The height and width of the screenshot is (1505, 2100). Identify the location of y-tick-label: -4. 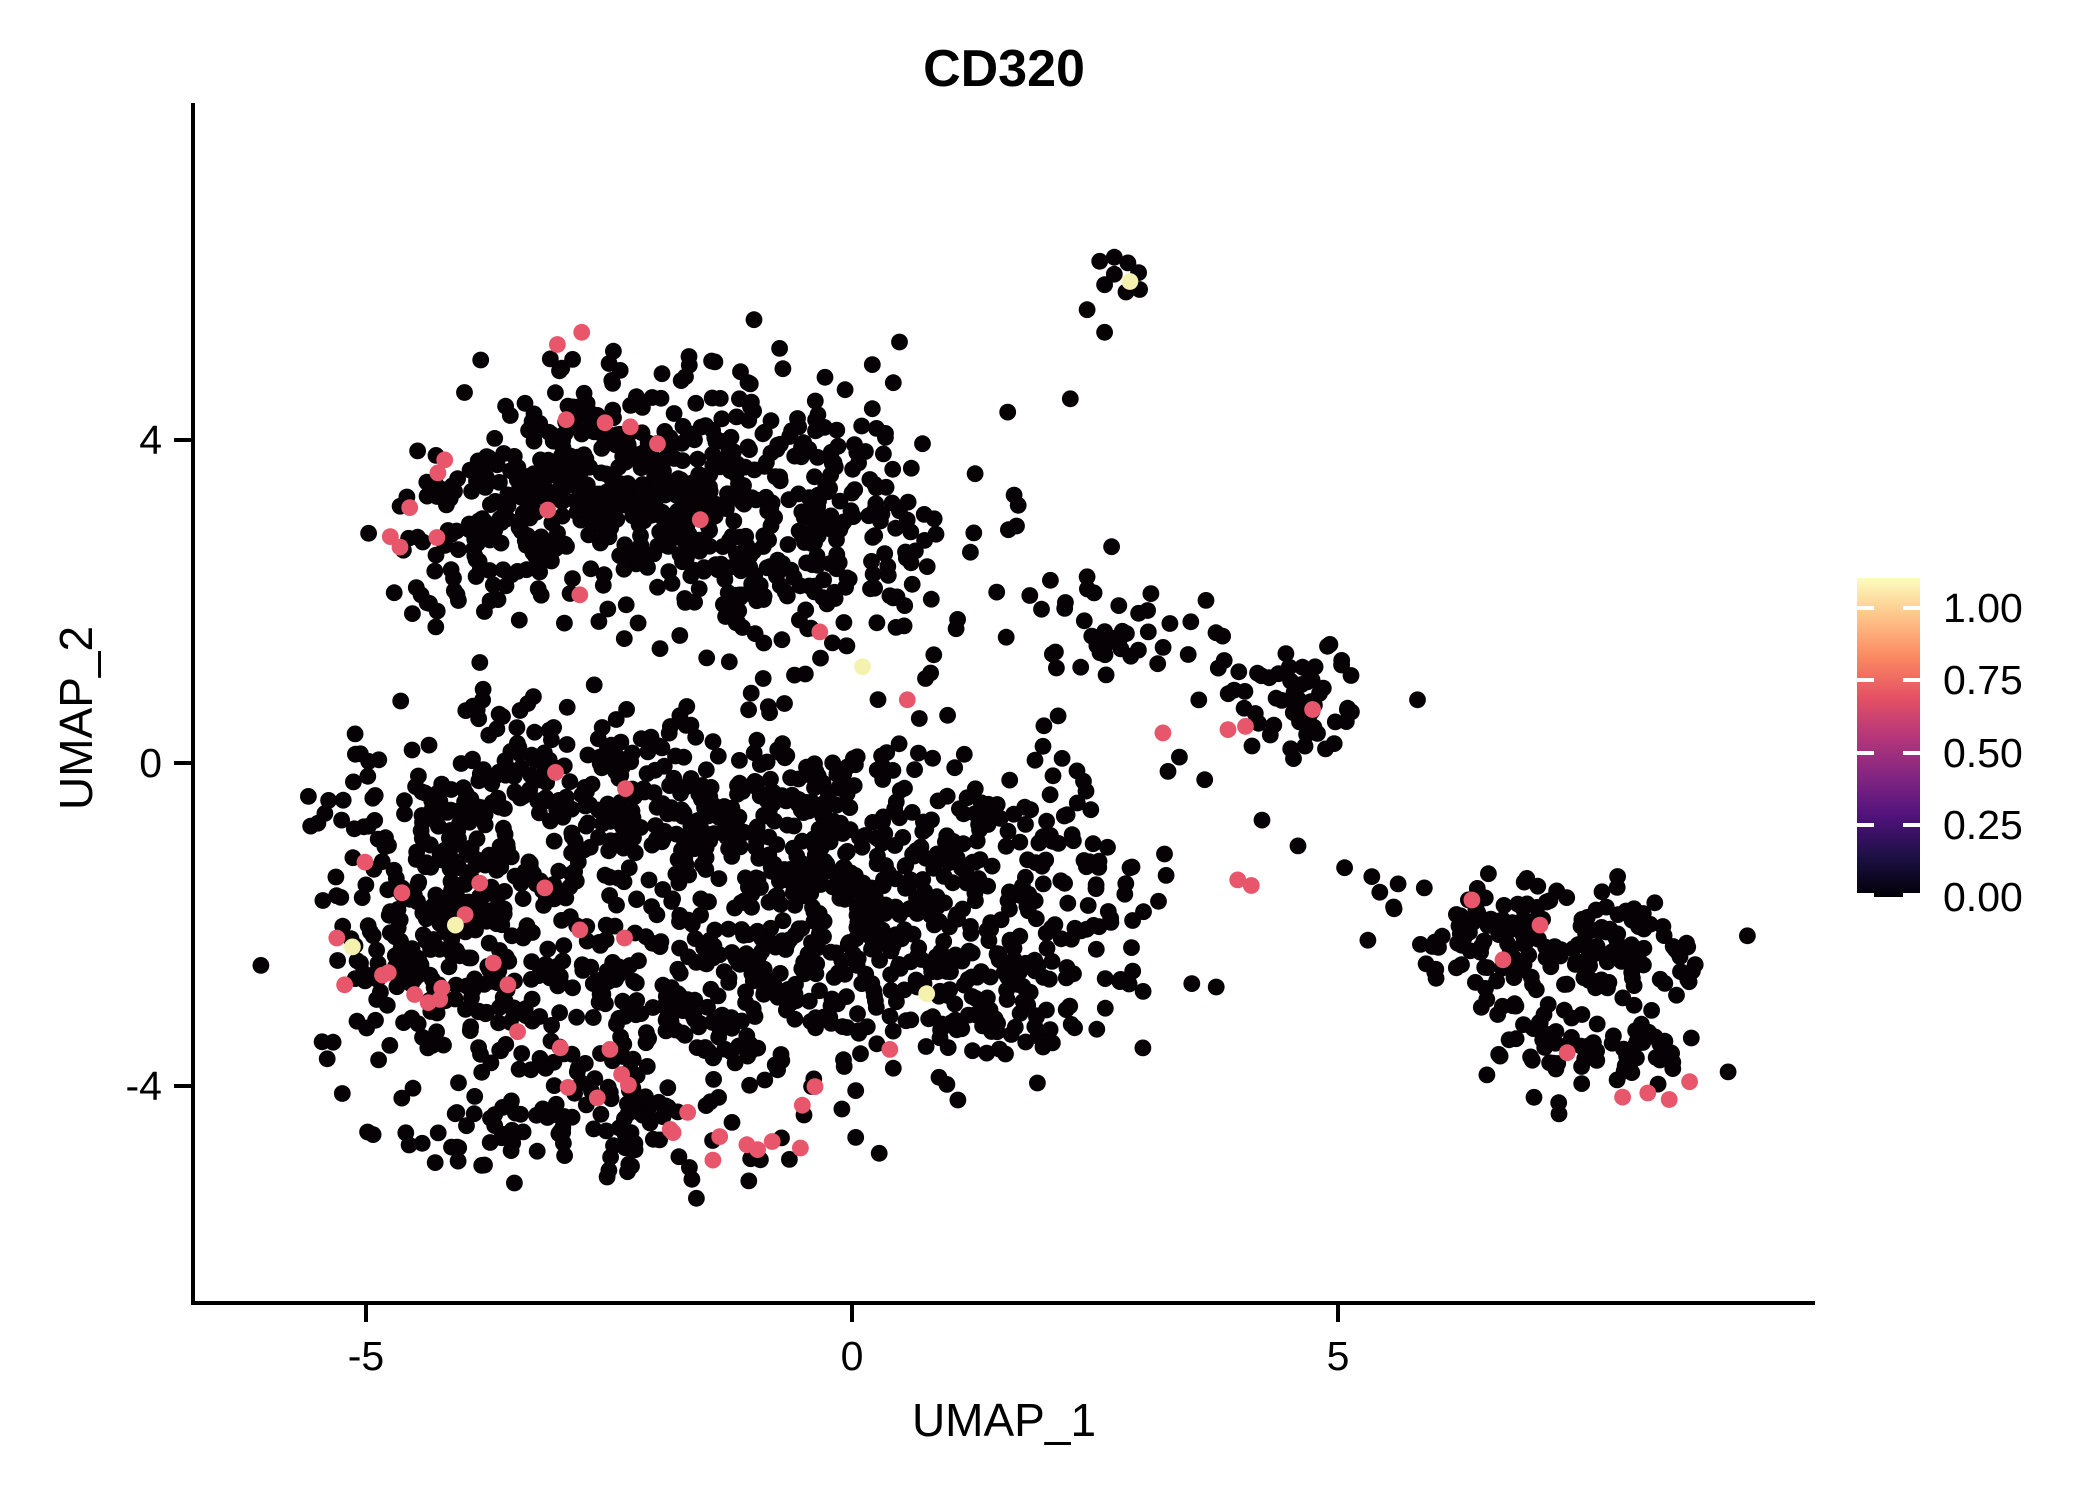
(144, 1086).